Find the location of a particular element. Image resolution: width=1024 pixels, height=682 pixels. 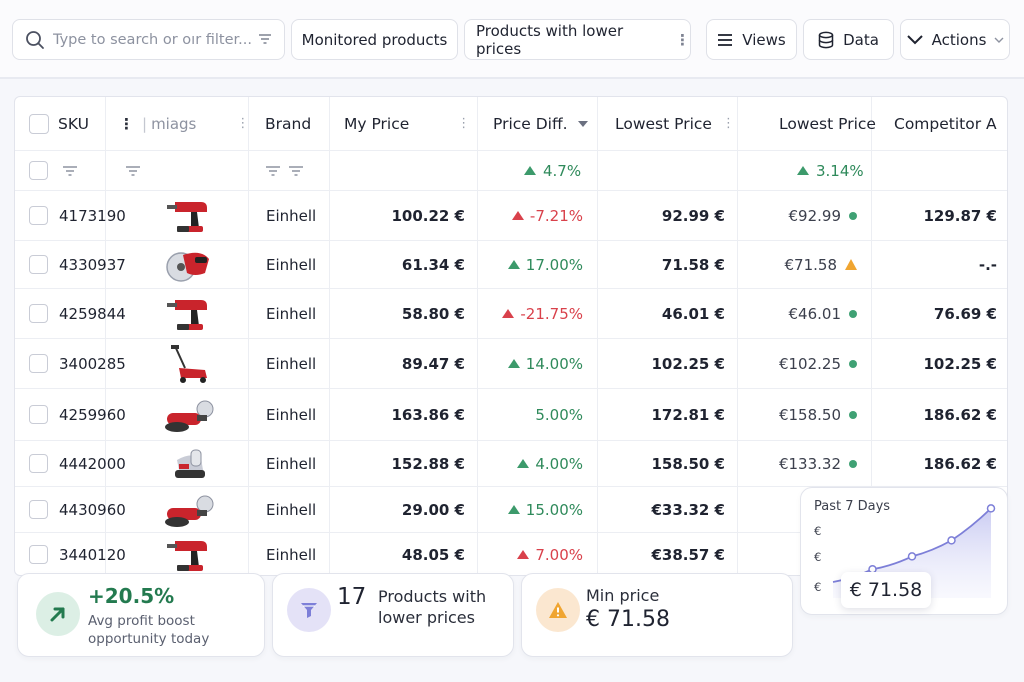

row-checkbox-cell is located at coordinates (38, 509).